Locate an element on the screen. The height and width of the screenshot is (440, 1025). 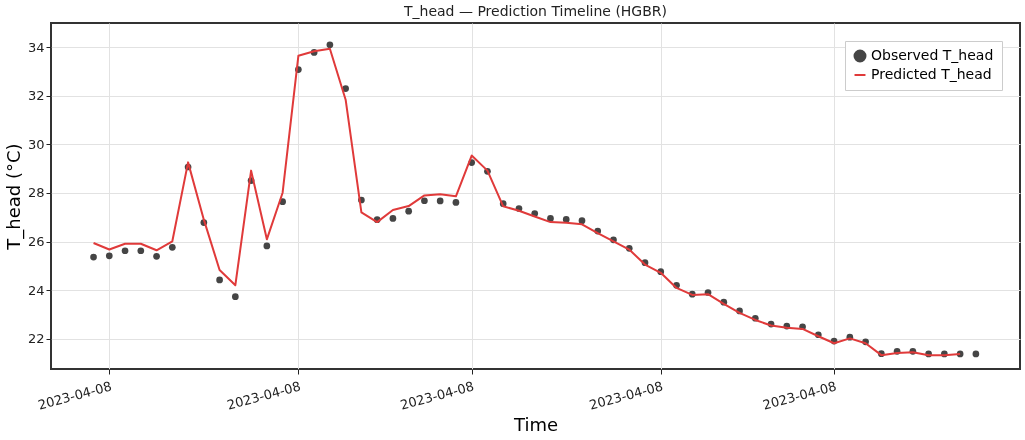
y-tick-label: 28 is located at coordinates (36, 193).